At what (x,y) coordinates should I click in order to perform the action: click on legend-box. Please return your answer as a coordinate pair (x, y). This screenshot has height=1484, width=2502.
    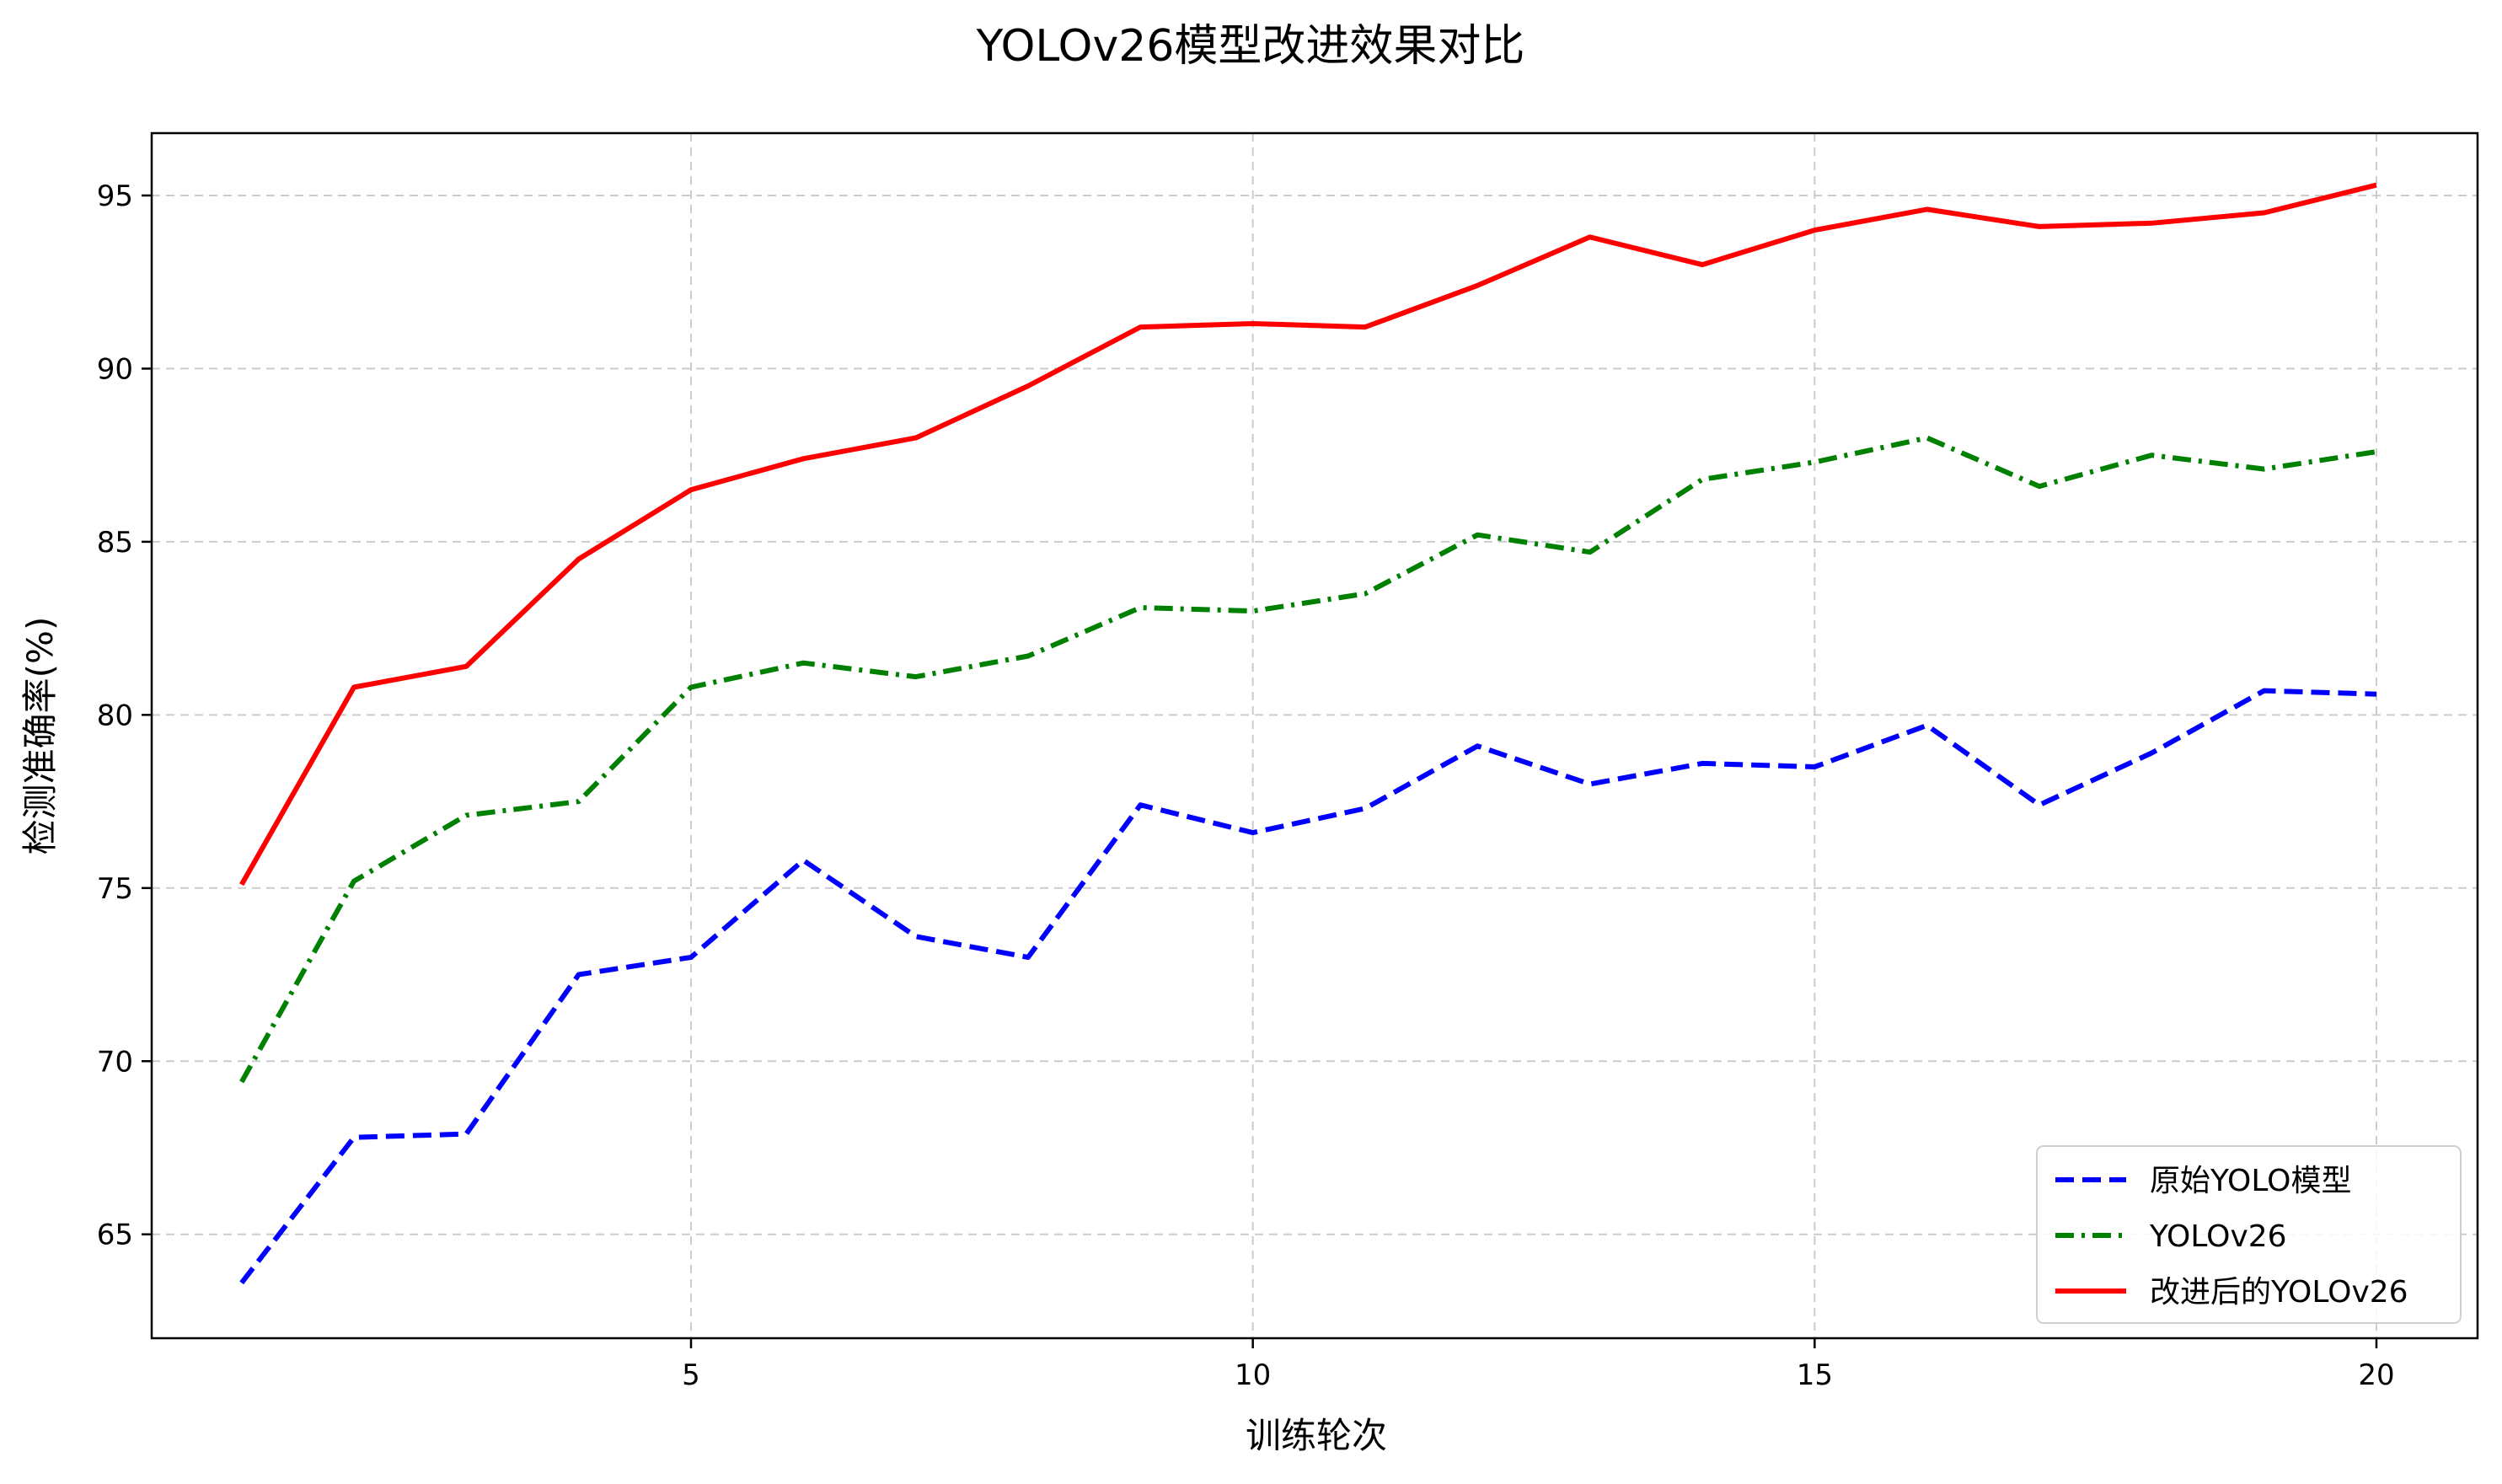
    Looking at the image, I should click on (2249, 1235).